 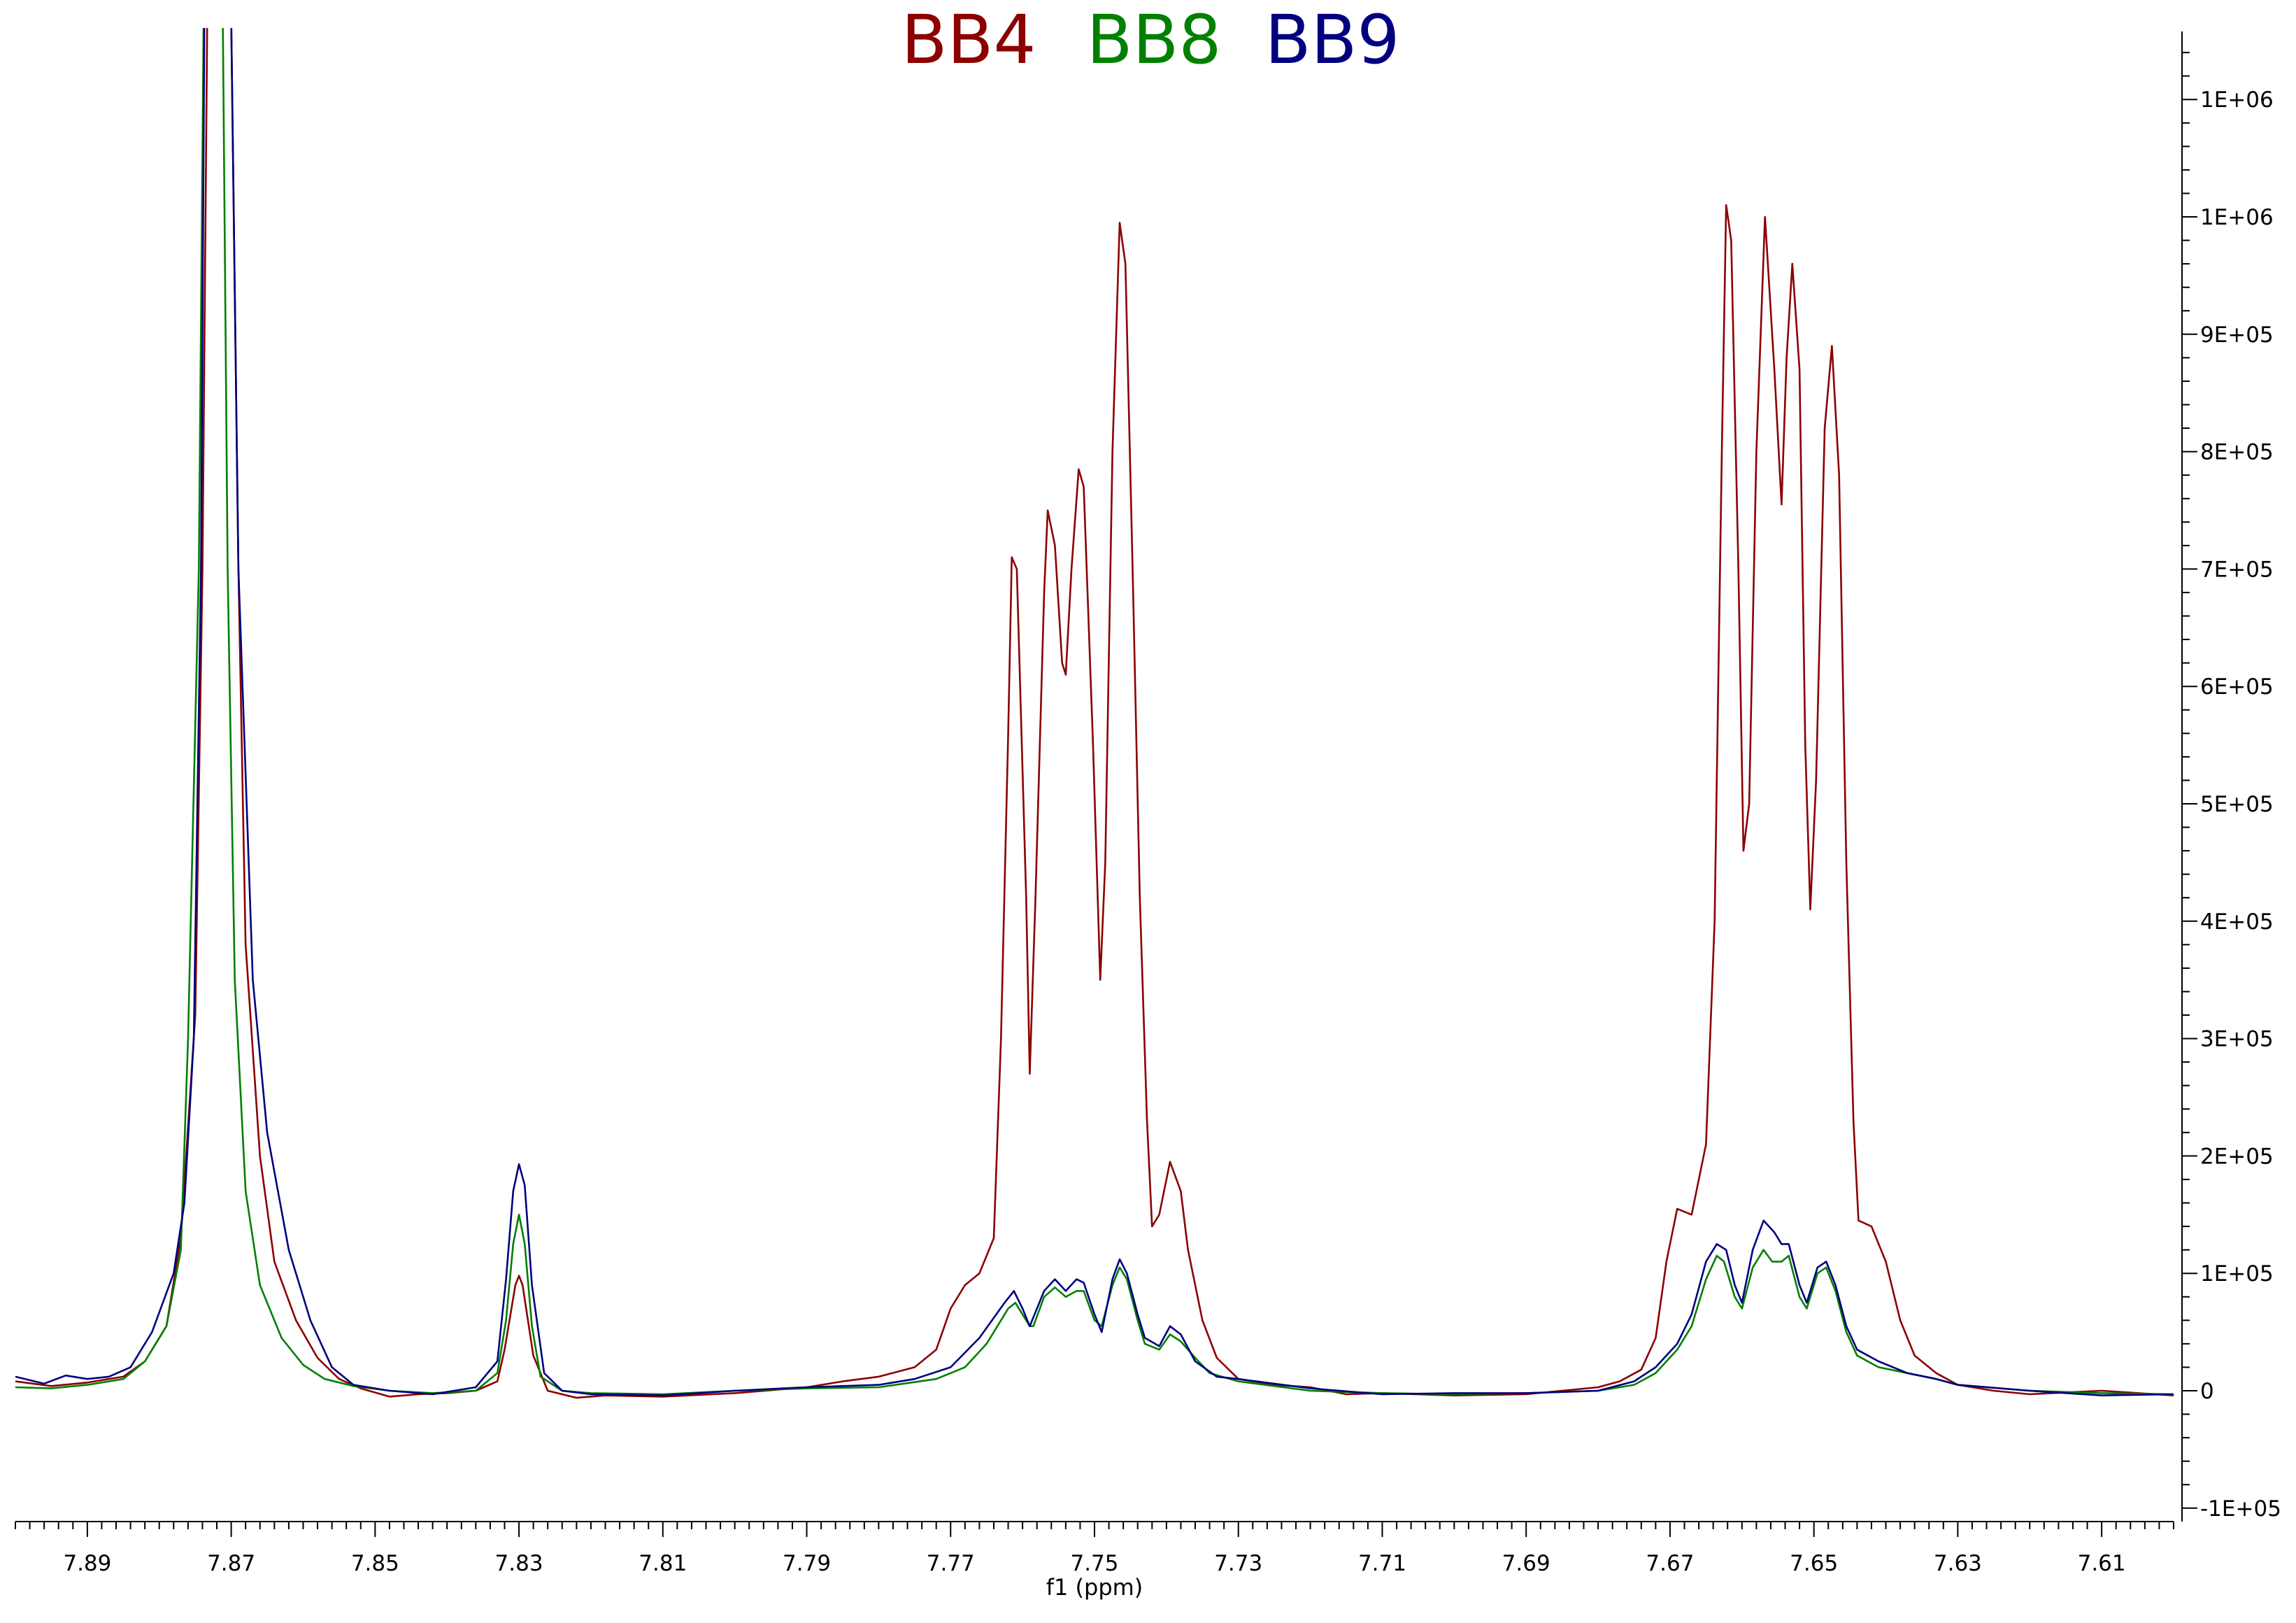 What do you see at coordinates (1094, 1563) in the screenshot?
I see `x-tick-label: 7.75` at bounding box center [1094, 1563].